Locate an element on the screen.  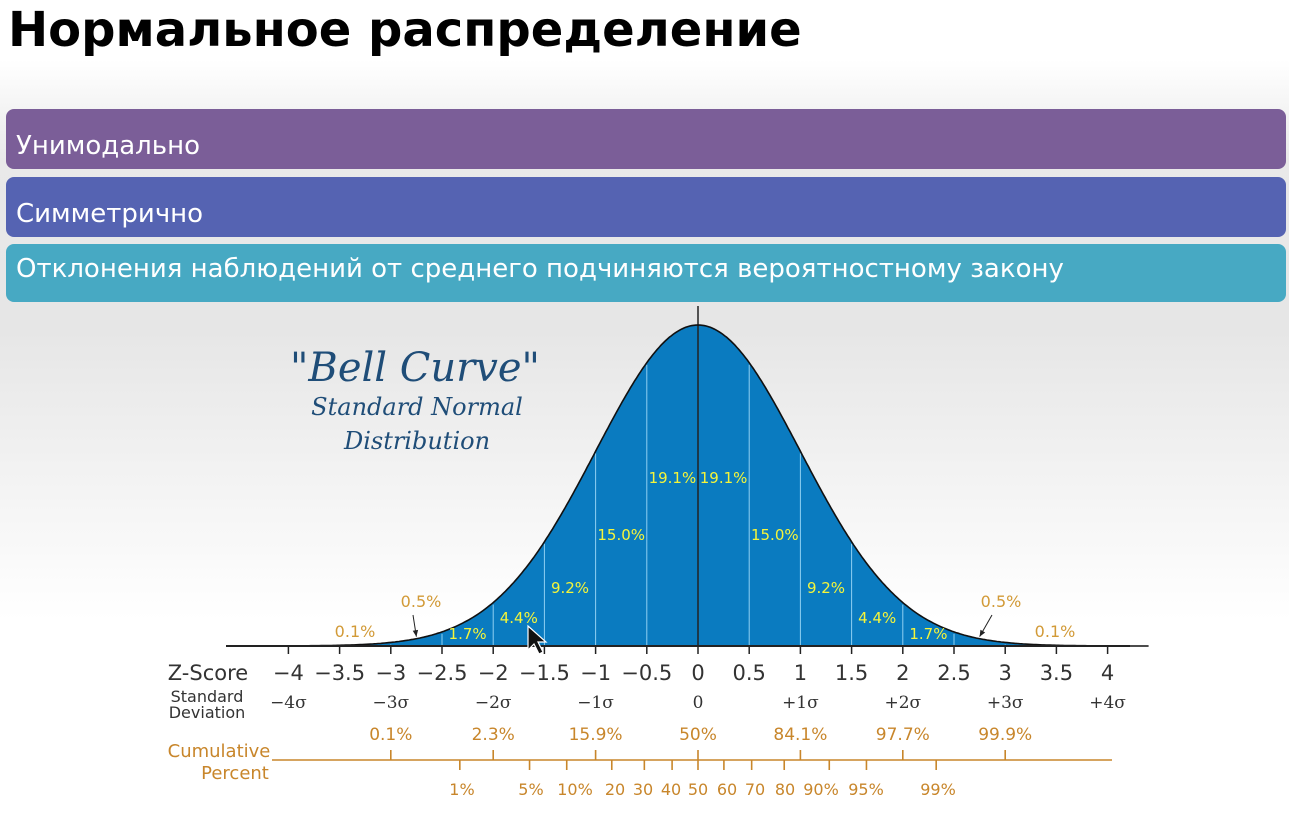
sd-tick-label: 0 is located at coordinates (698, 703).